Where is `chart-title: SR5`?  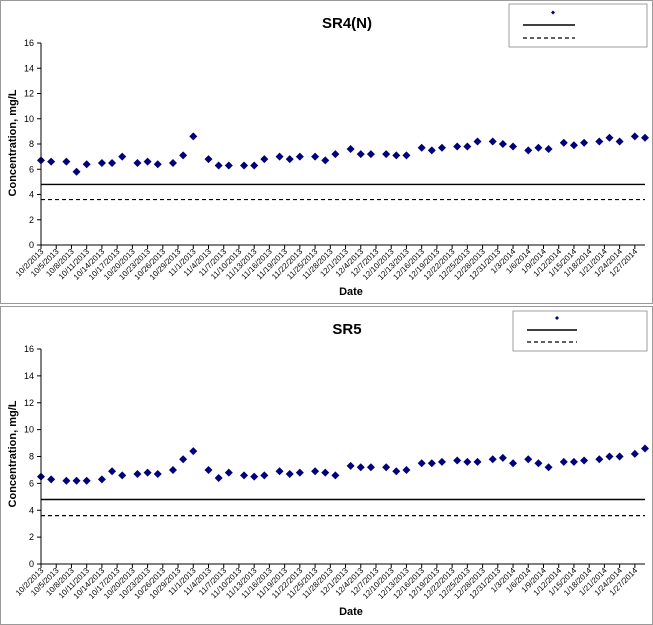
chart-title: SR5 is located at coordinates (346, 329).